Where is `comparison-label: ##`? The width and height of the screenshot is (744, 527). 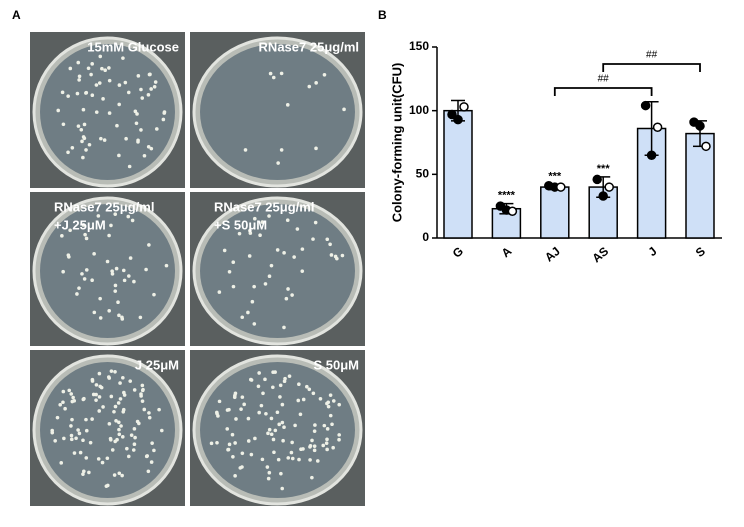 comparison-label: ## is located at coordinates (604, 79).